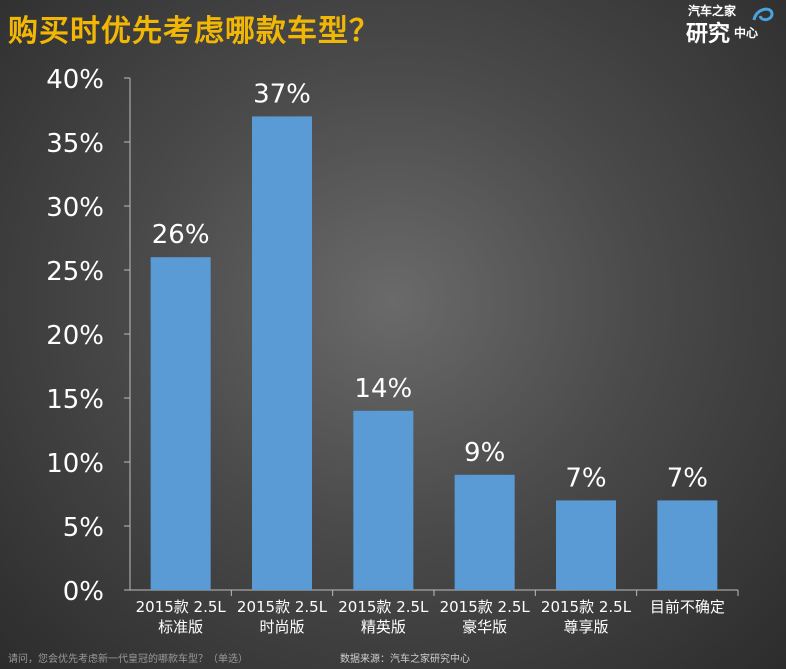 The image size is (786, 669). I want to click on y-tick-label: 0%, so click(83, 592).